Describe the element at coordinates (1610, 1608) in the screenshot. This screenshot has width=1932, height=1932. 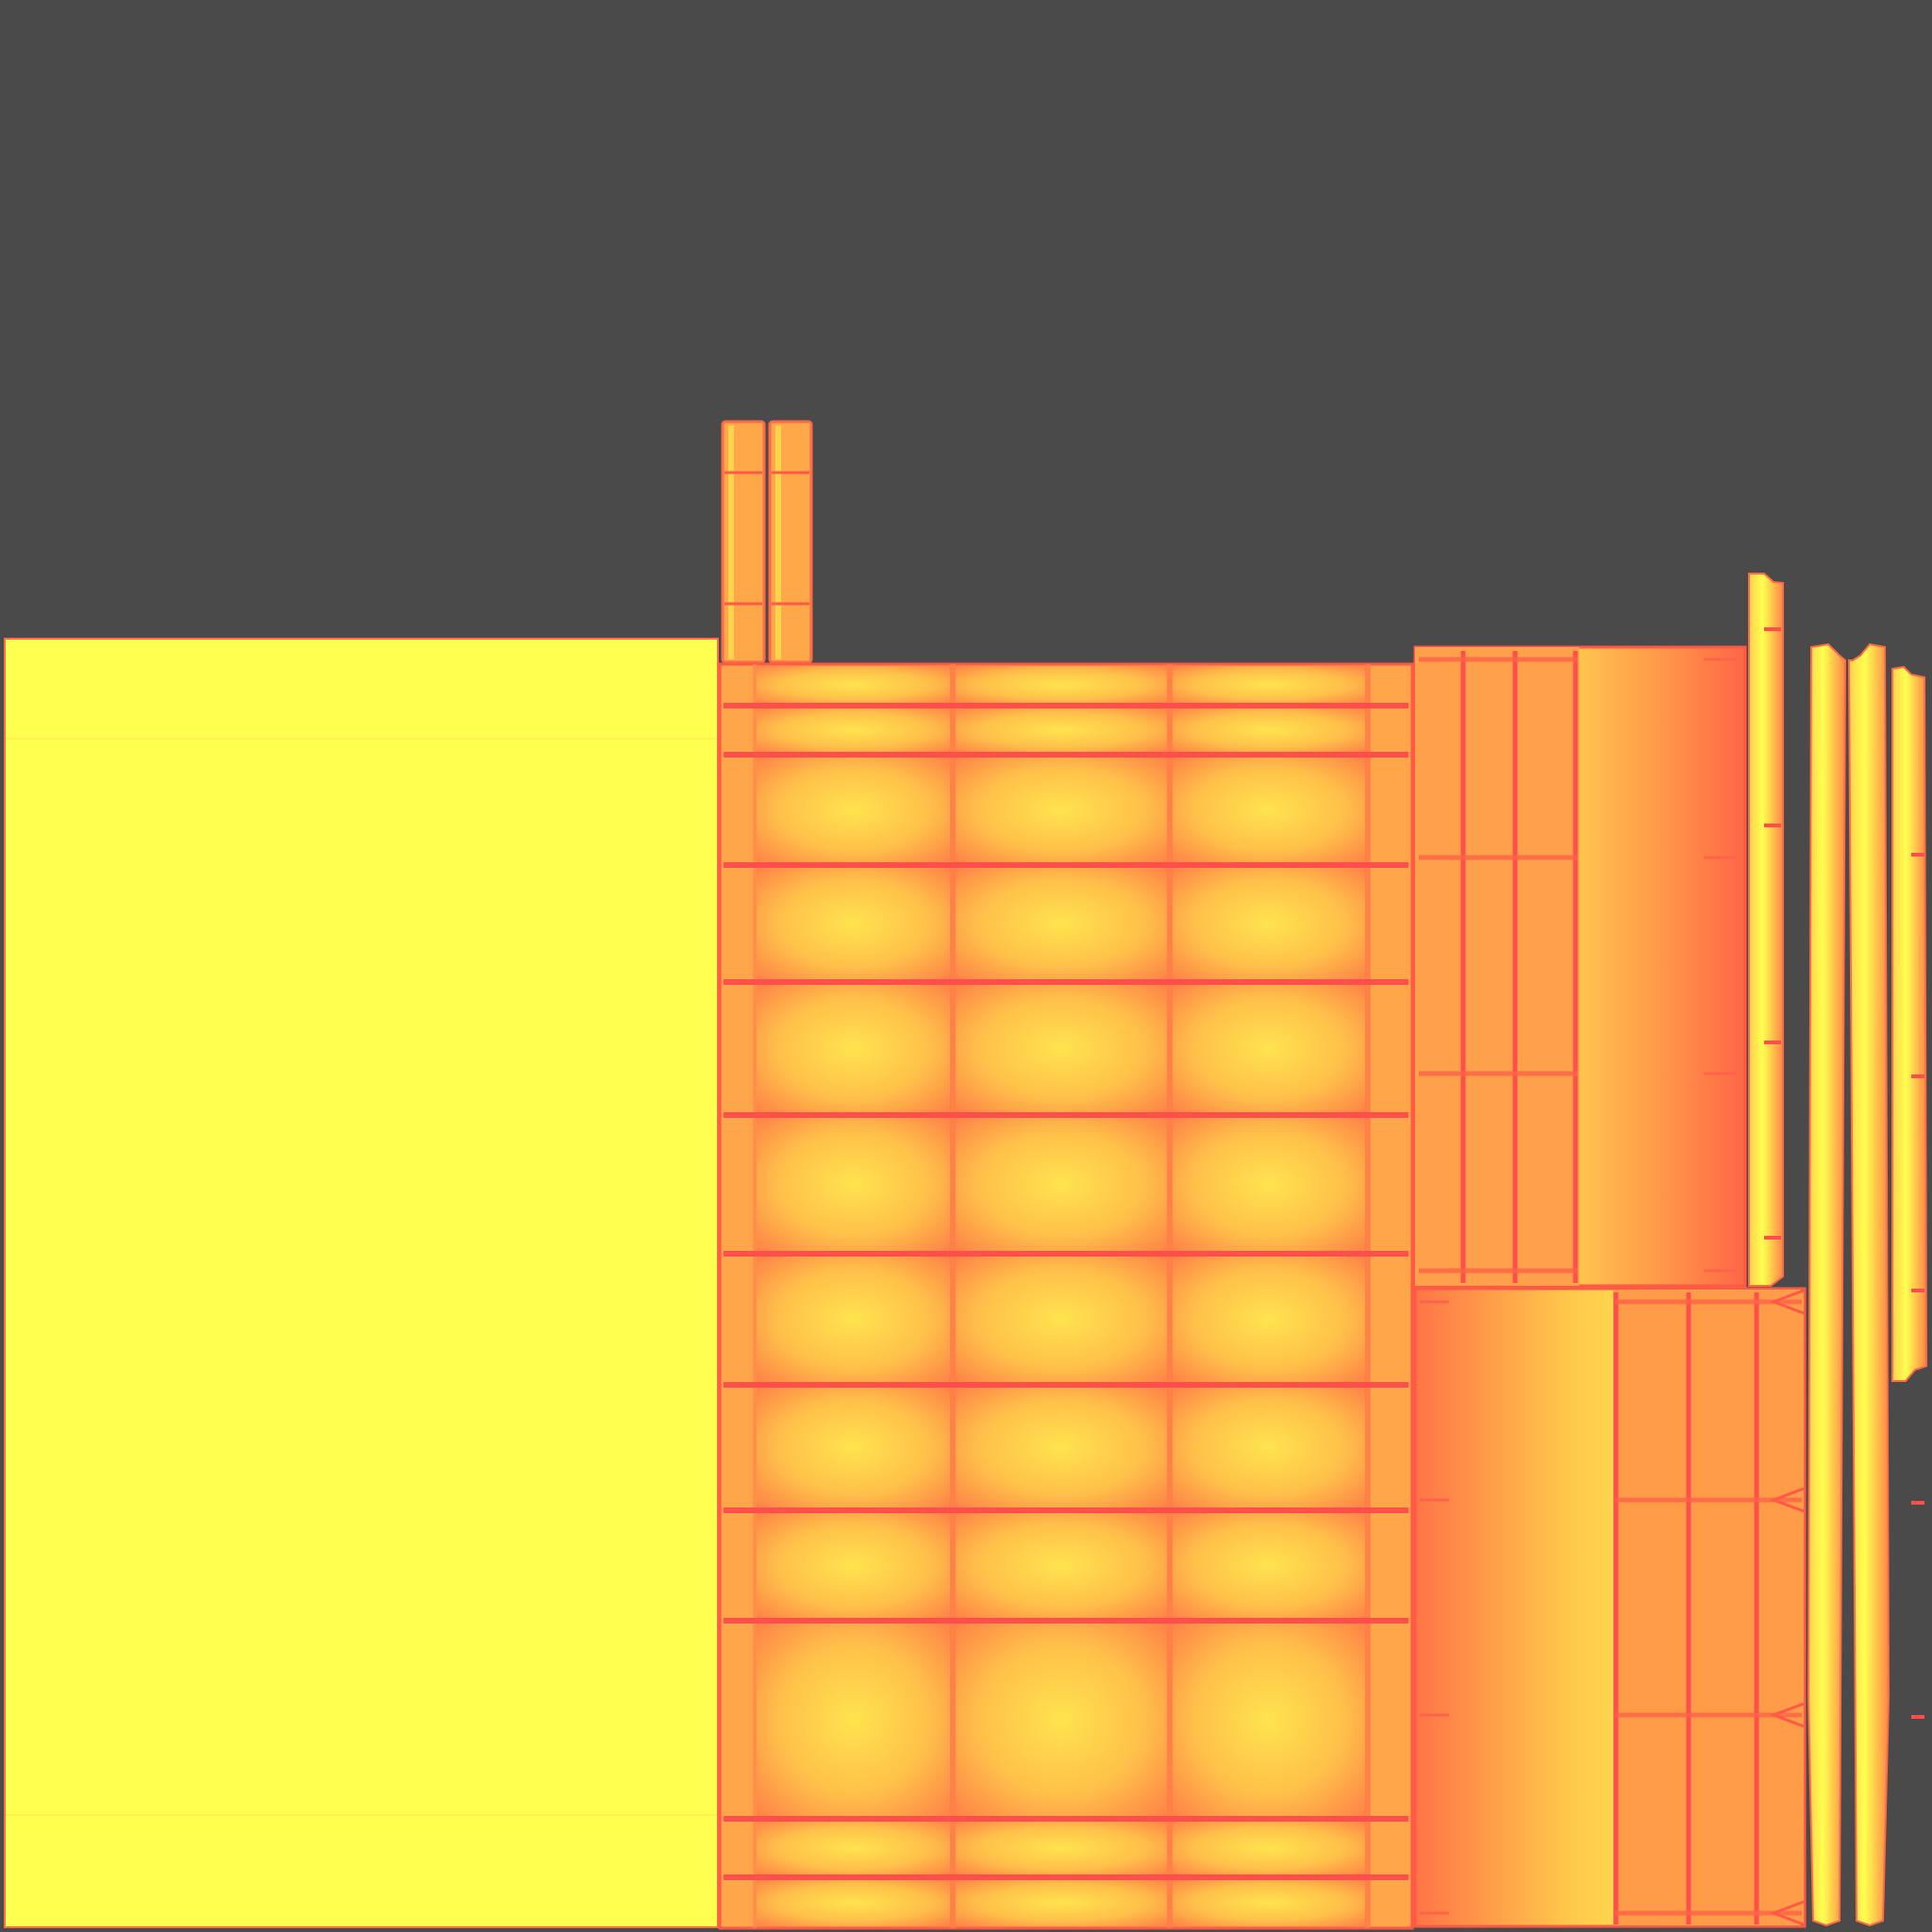
I see `side-panel-bottom-island` at that location.